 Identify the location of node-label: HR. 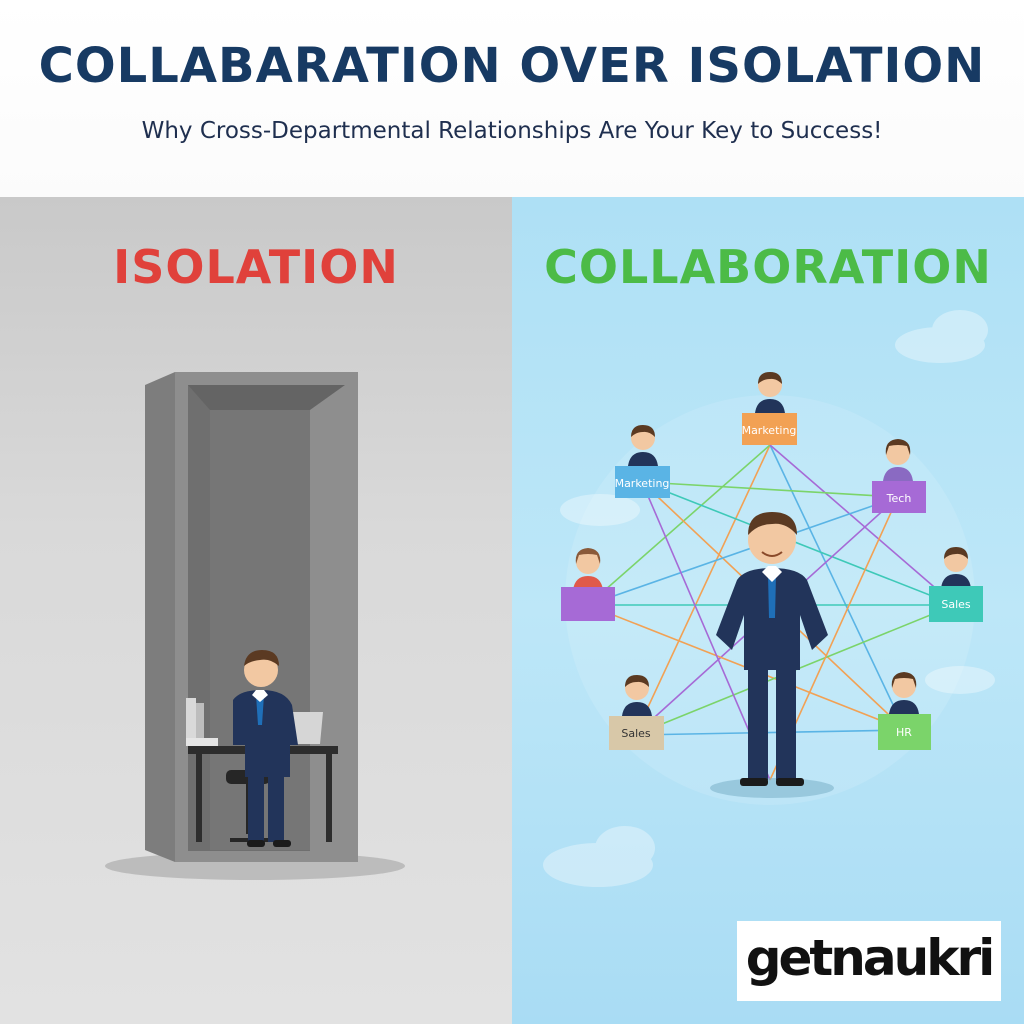
(904, 732).